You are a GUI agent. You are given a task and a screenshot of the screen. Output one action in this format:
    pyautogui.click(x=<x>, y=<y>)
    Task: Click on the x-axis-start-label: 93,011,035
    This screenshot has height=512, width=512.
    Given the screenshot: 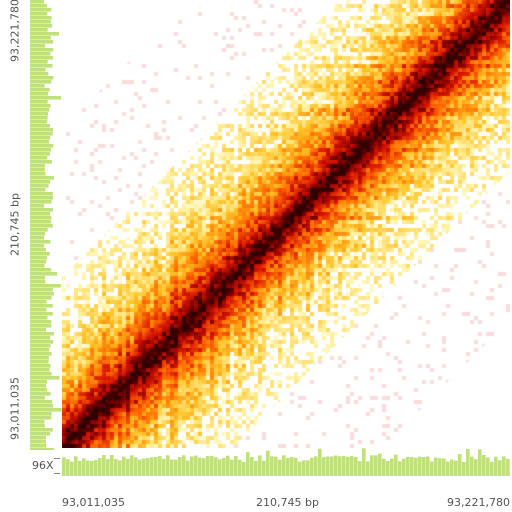 What is the action you would take?
    pyautogui.click(x=93, y=502)
    